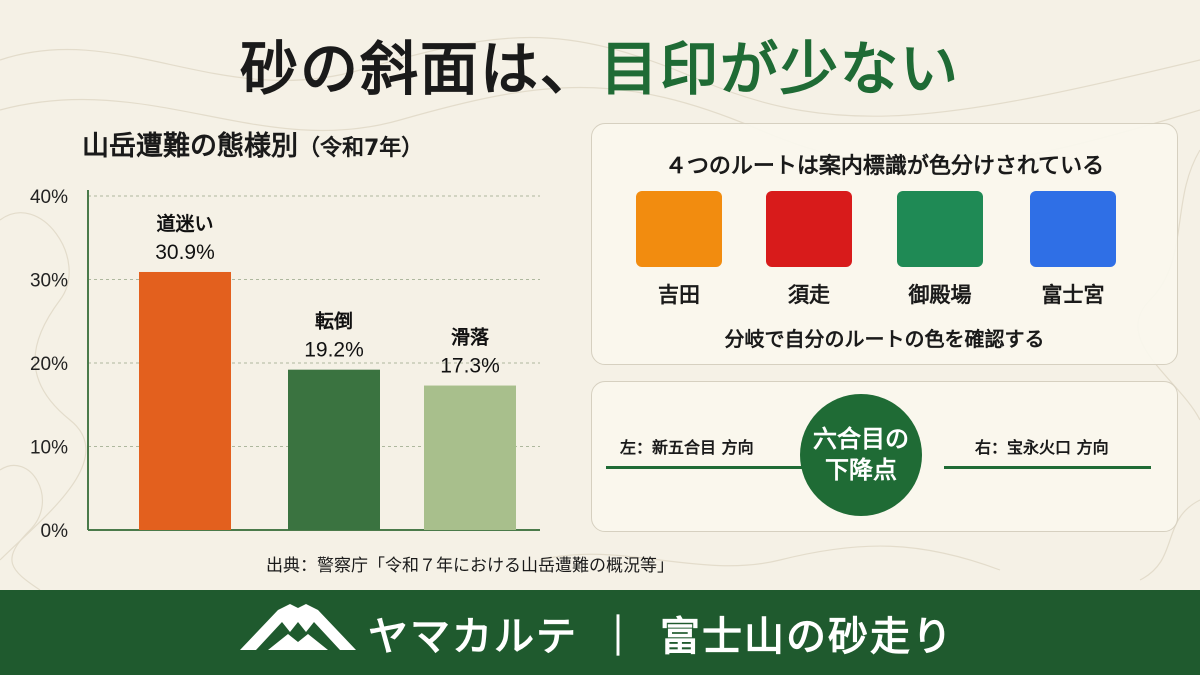 This screenshot has width=1200, height=675. I want to click on route-fujinomiya: 富士宮, so click(1073, 250).